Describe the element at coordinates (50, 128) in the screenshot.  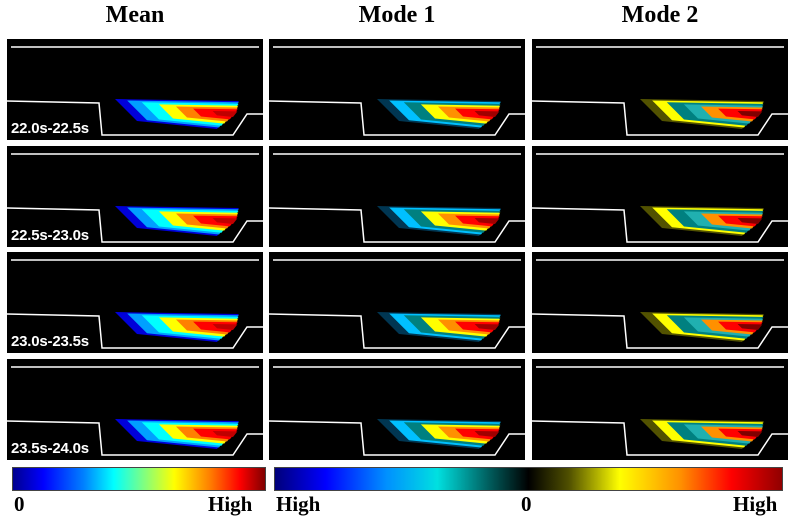
I see `time-window-label: 22.0s-22.5s` at that location.